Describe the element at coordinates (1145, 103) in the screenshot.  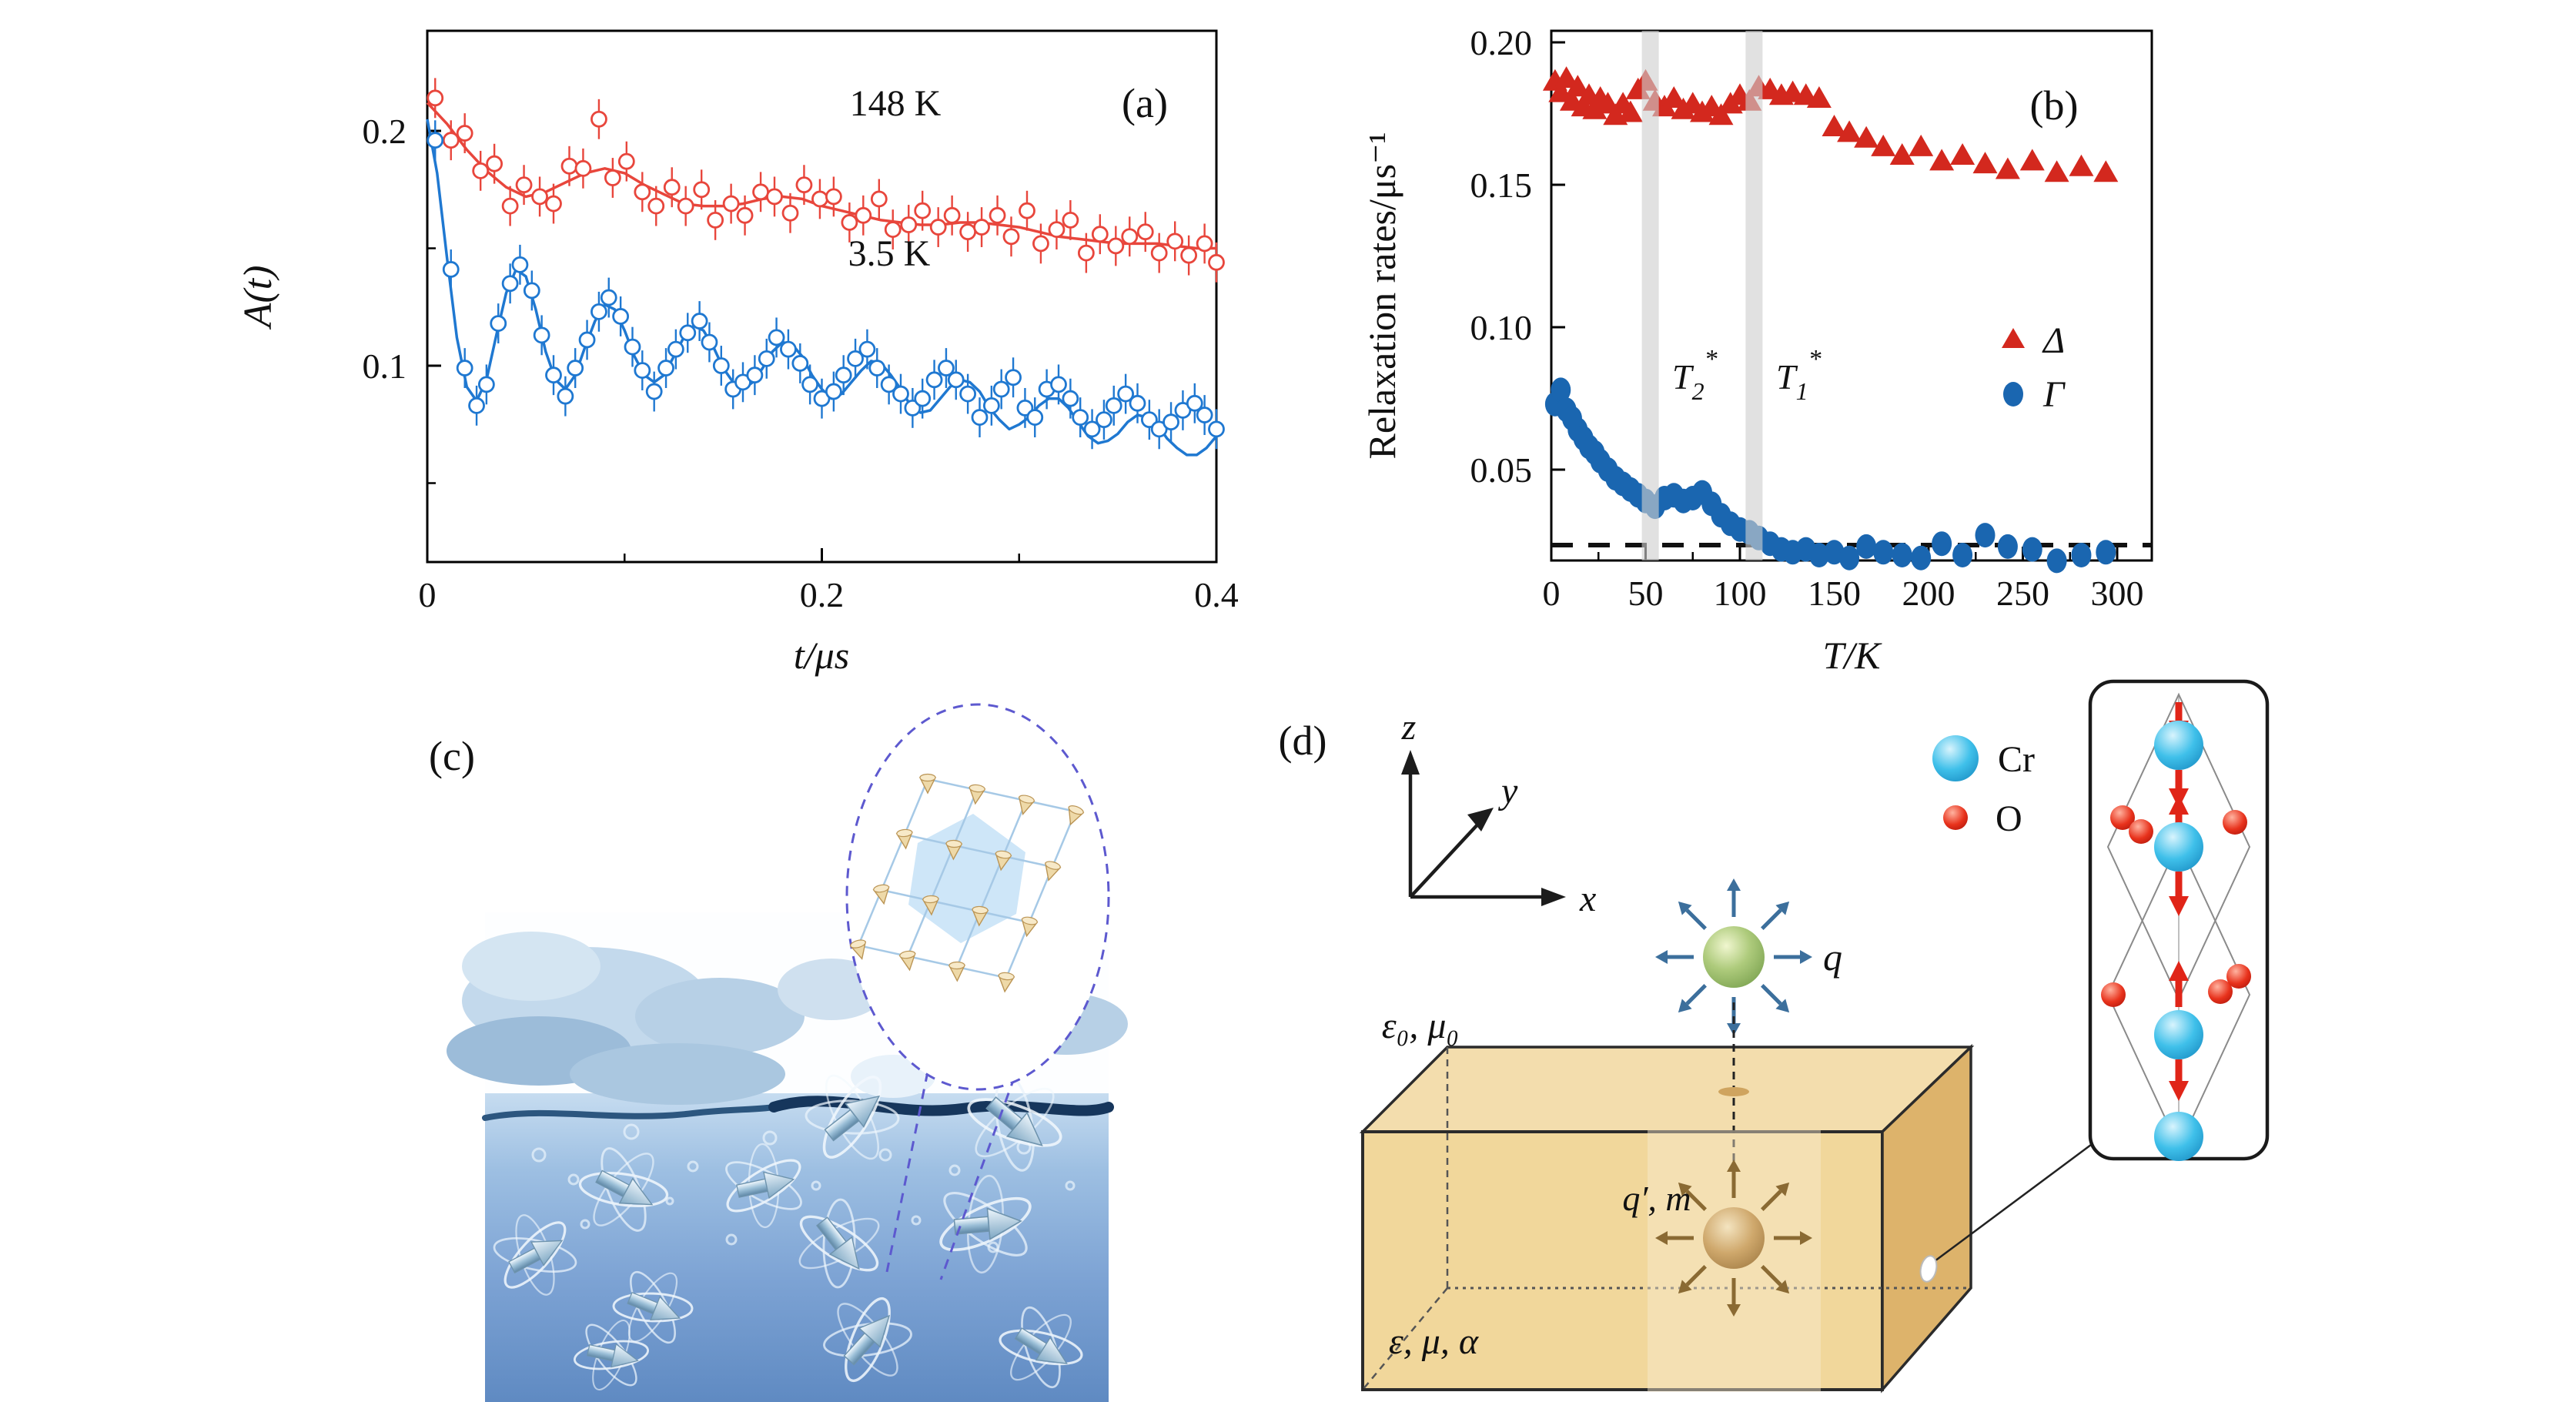
I see `panel-a-letter: (a)` at that location.